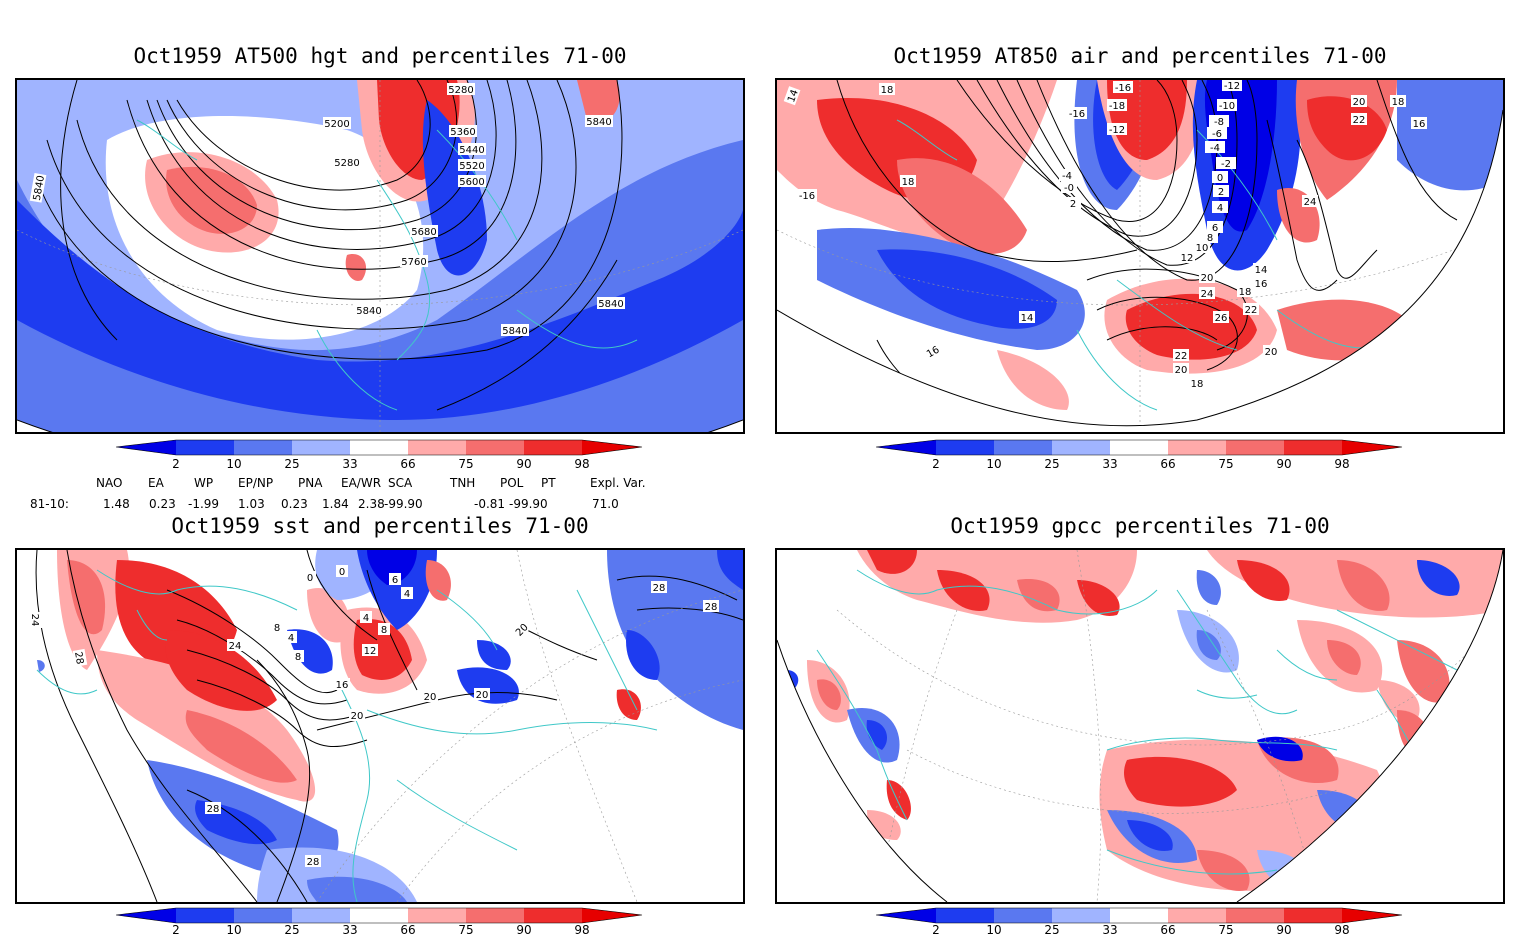 The height and width of the screenshot is (940, 1520). What do you see at coordinates (1219, 122) in the screenshot?
I see `contour-label: -8` at bounding box center [1219, 122].